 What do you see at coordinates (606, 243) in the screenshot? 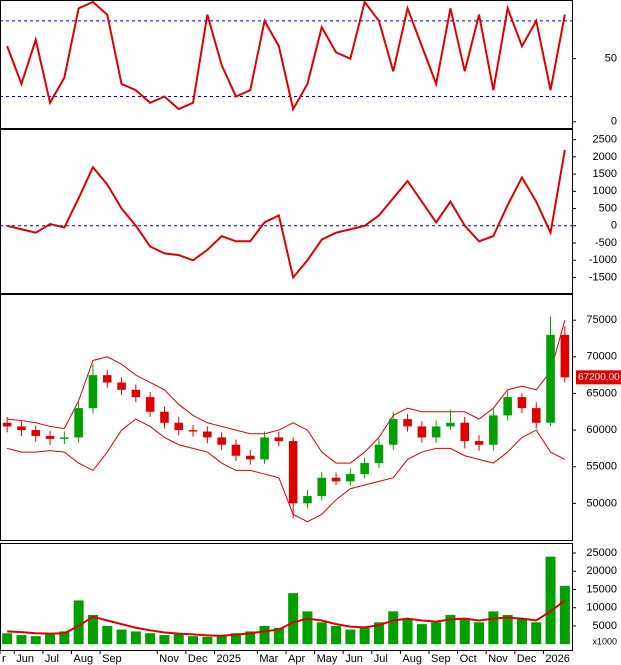
I see `y-tick-label: -500` at bounding box center [606, 243].